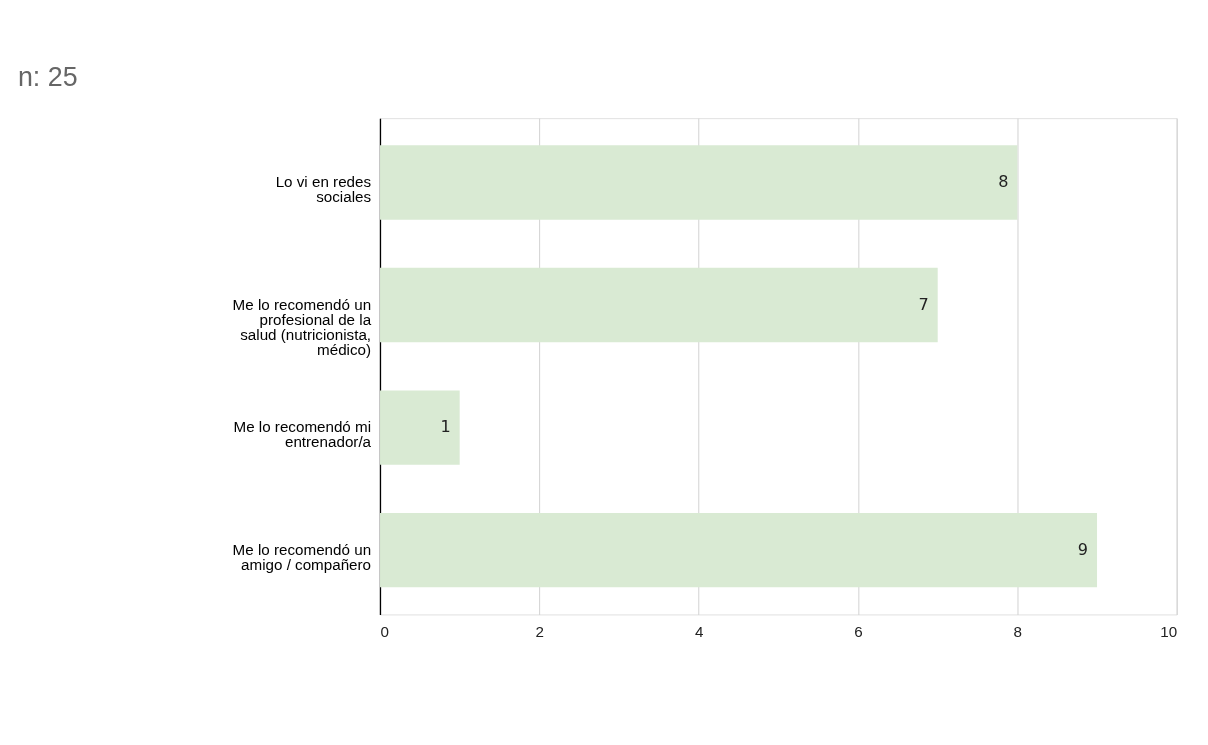  What do you see at coordinates (1003, 182) in the screenshot?
I see `data-label: 8` at bounding box center [1003, 182].